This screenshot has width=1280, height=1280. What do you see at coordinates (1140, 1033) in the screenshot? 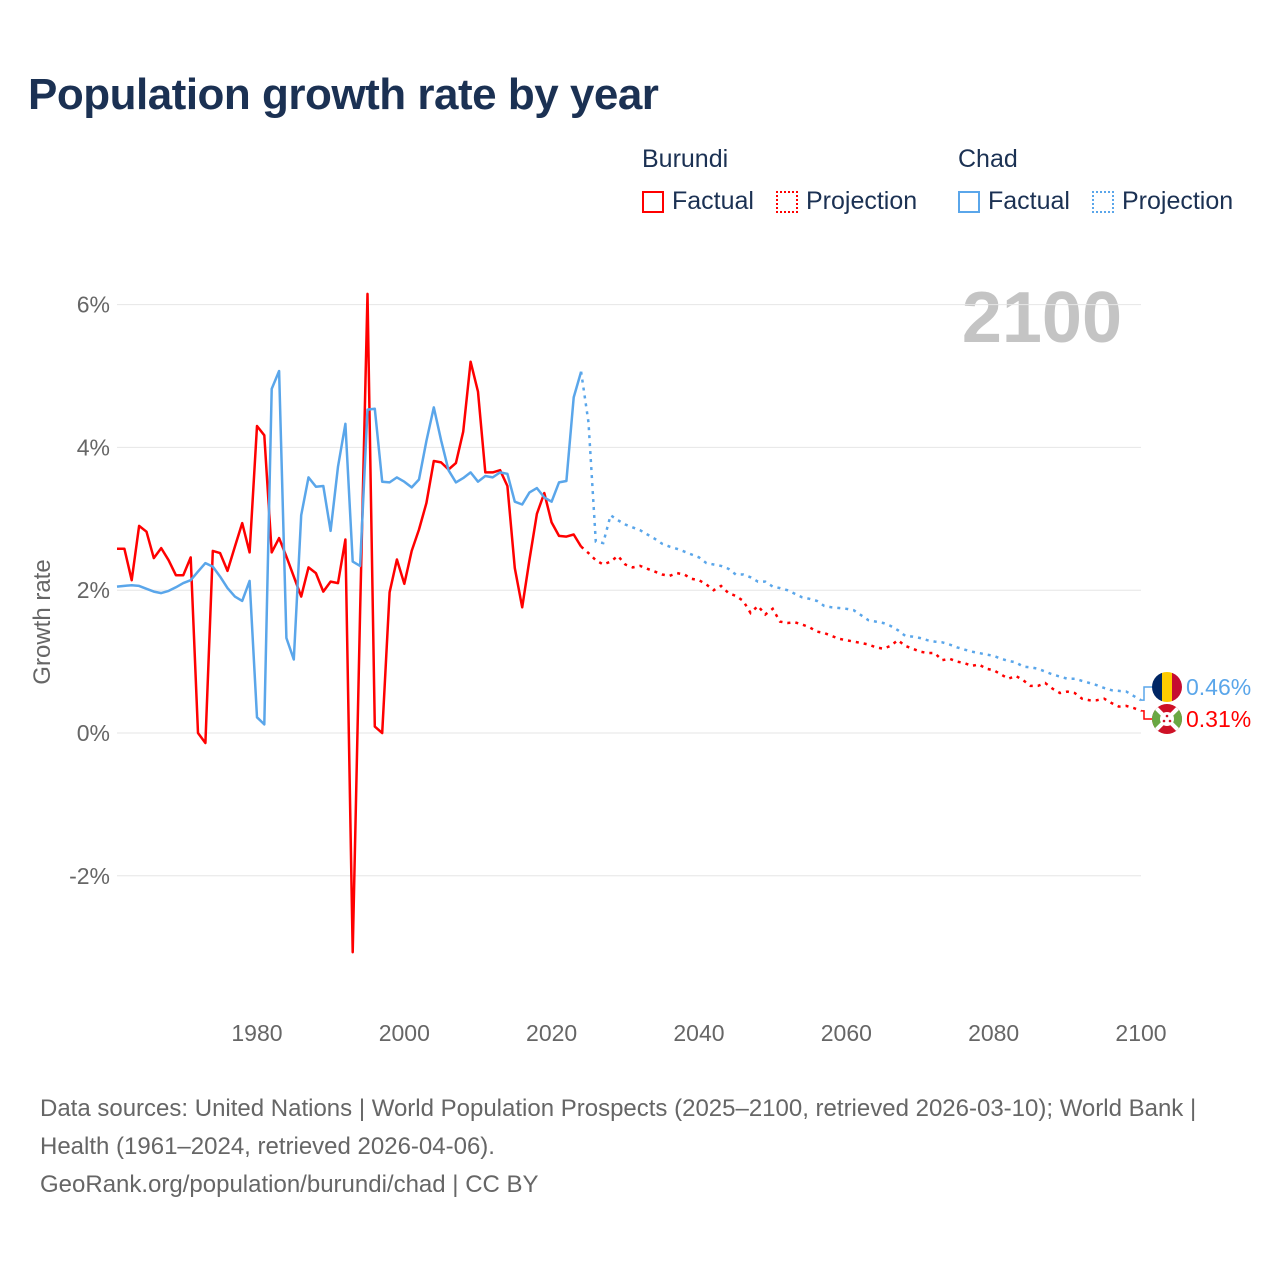
I see `x-tick-label: 2100` at bounding box center [1140, 1033].